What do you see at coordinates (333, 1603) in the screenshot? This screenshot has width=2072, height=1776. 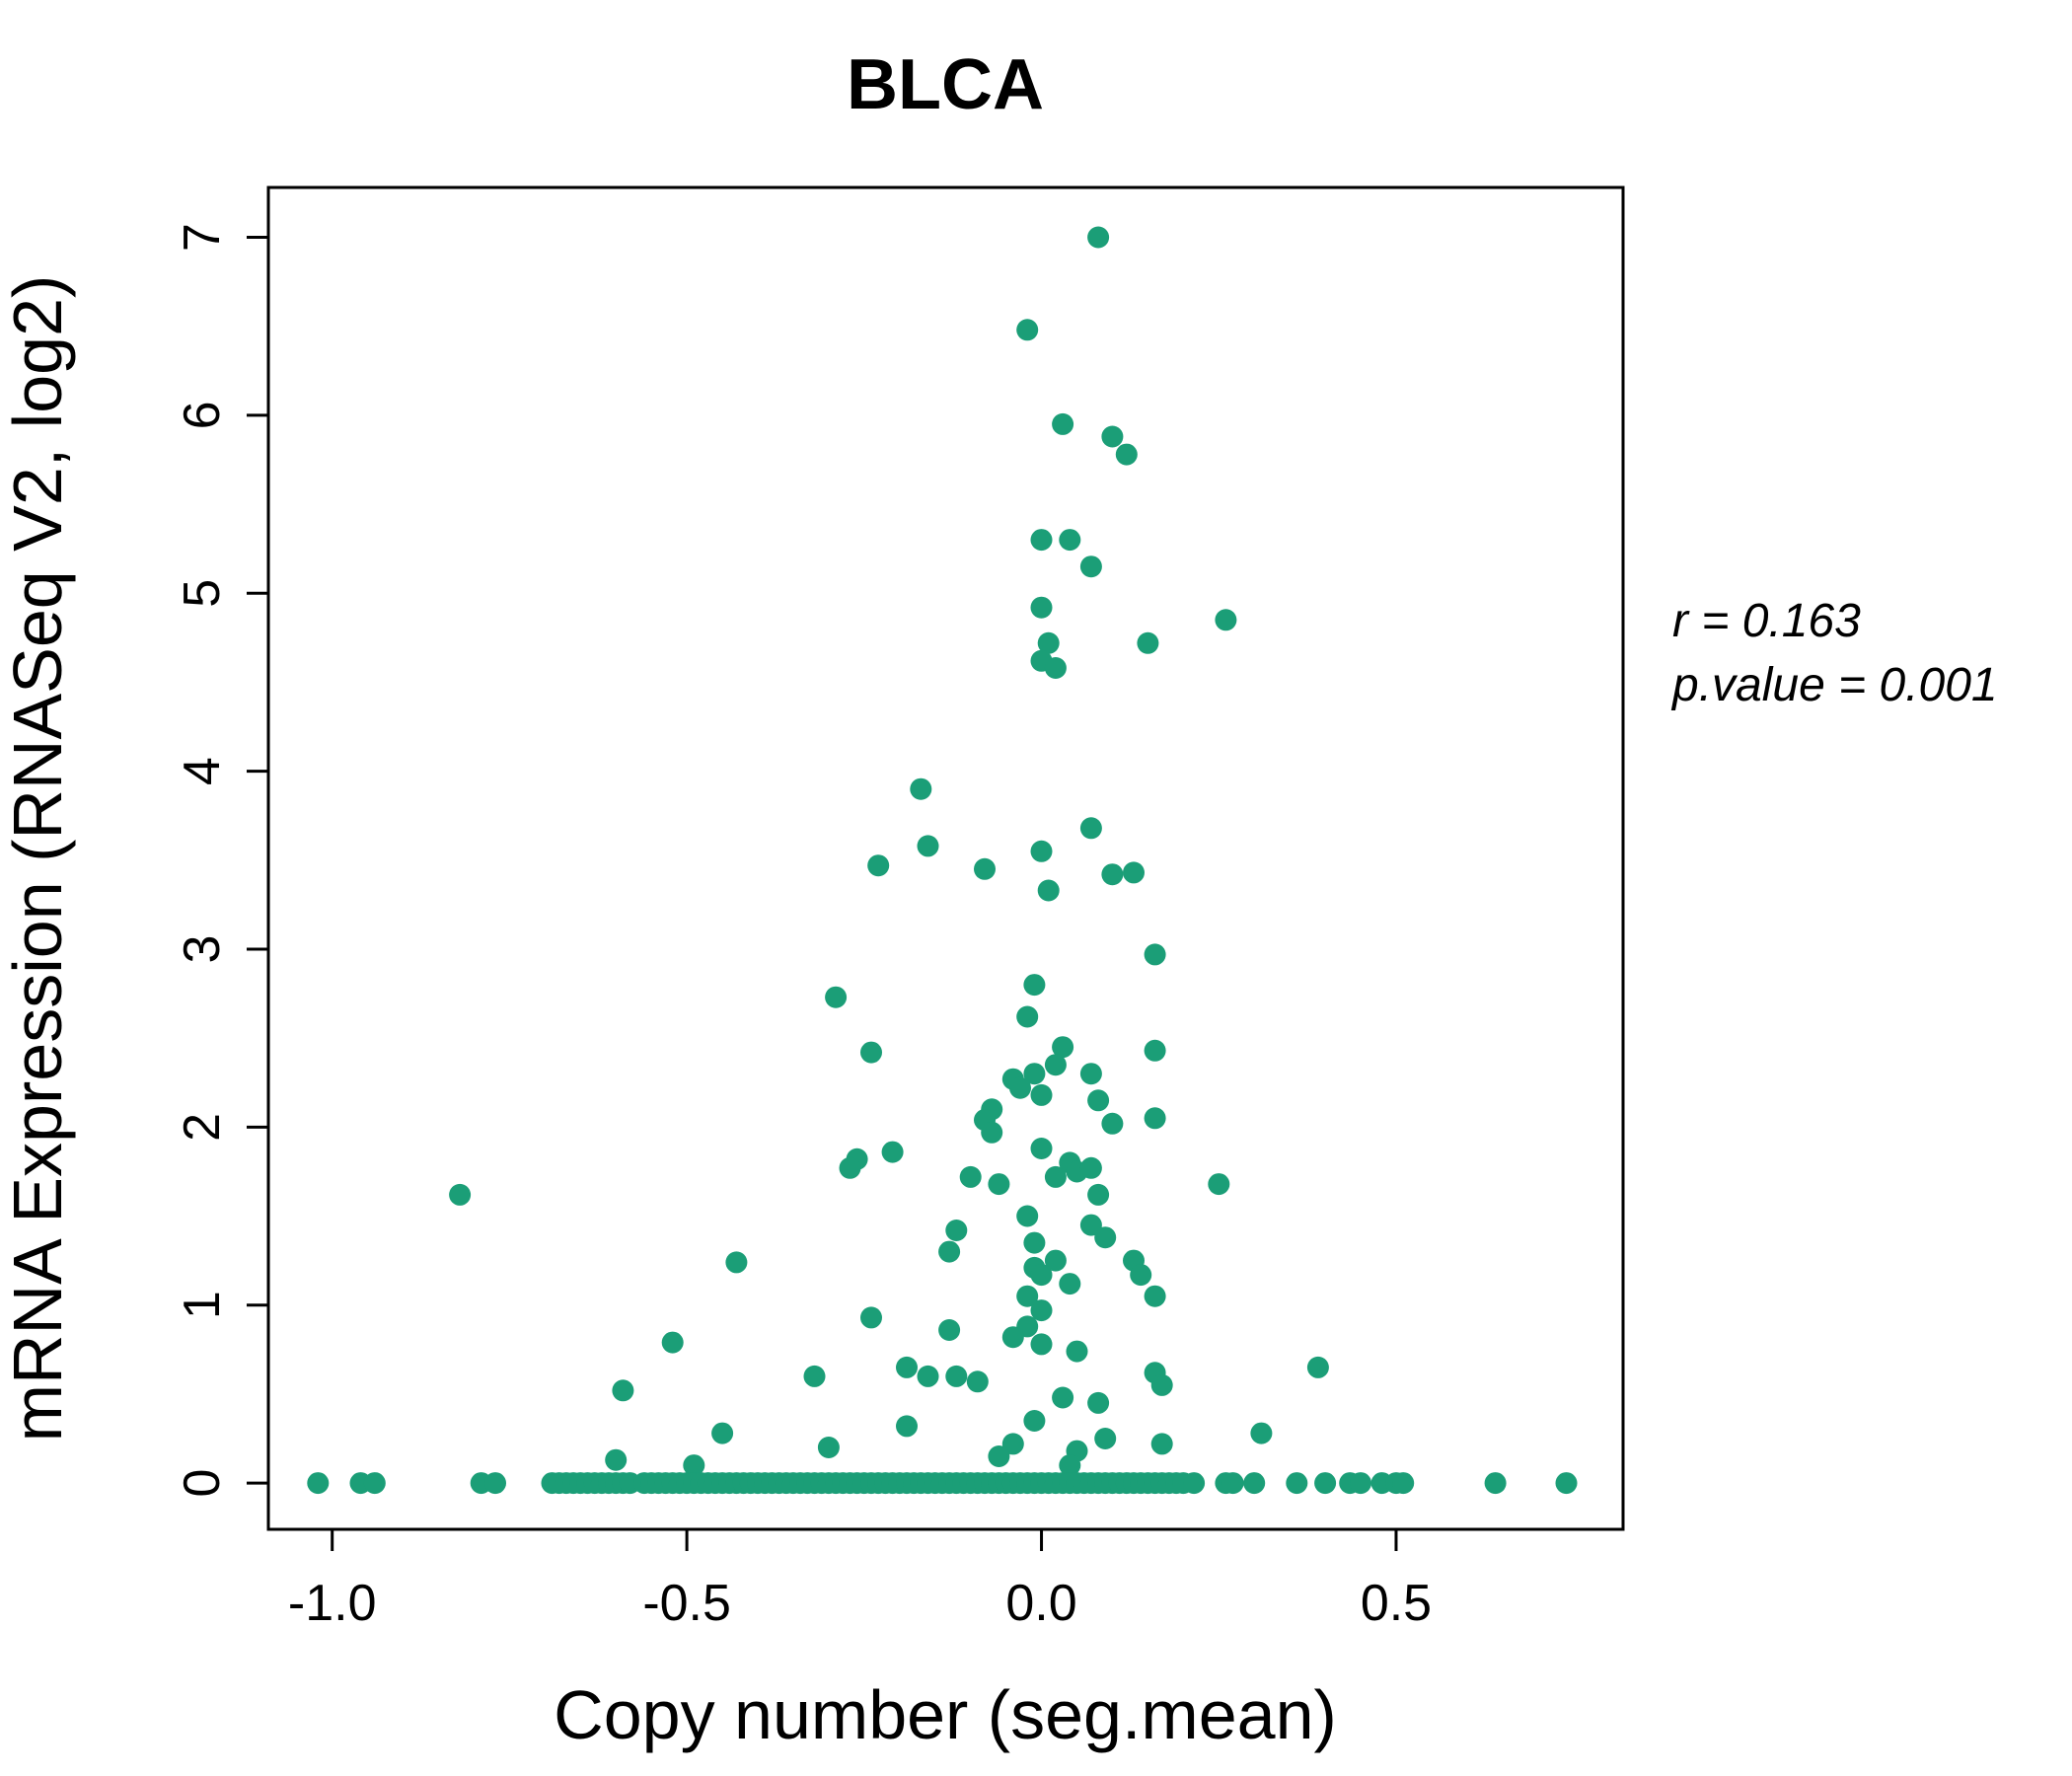 I see `x-tick-label: -1.0` at bounding box center [333, 1603].